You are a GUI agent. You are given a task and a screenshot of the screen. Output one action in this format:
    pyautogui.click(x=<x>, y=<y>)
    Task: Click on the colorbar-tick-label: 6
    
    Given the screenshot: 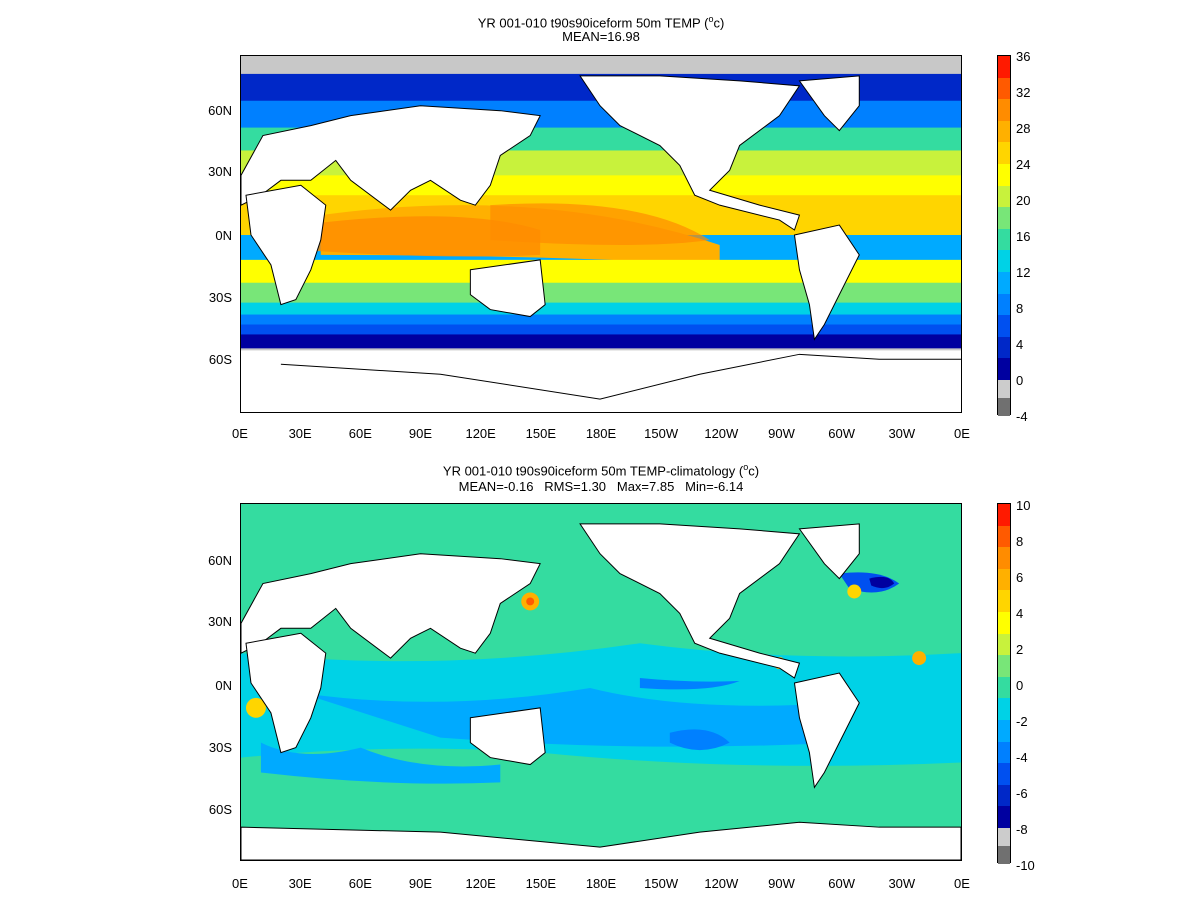 What is the action you would take?
    pyautogui.click(x=1020, y=577)
    